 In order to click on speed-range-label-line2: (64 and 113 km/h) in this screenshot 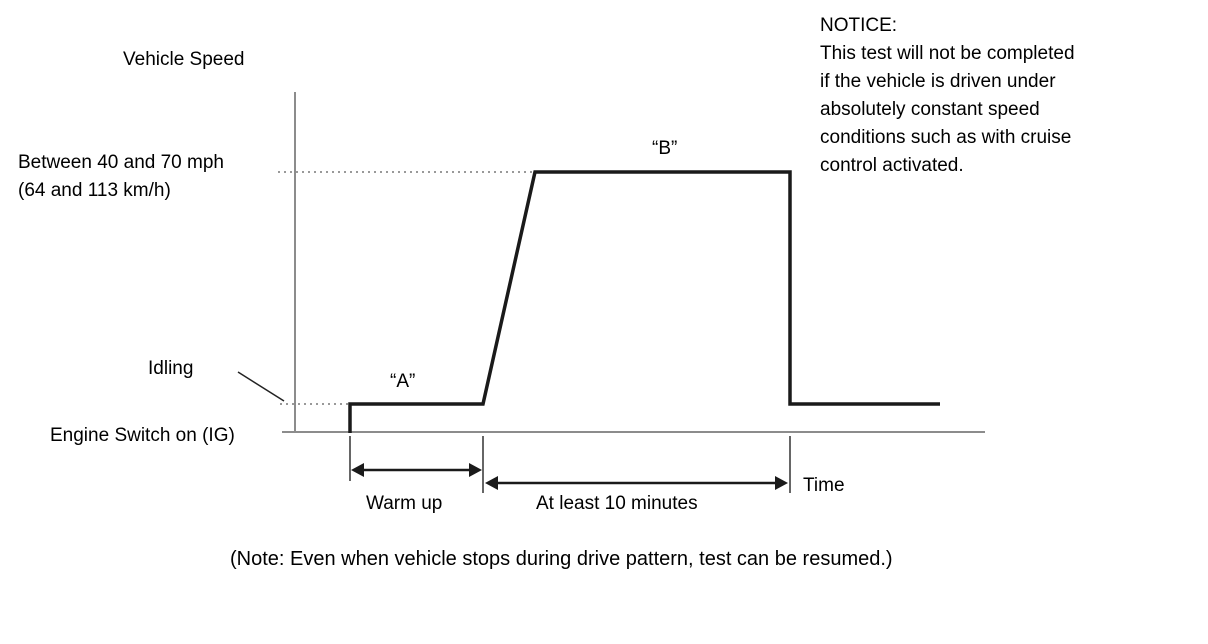, I will do `click(94, 190)`.